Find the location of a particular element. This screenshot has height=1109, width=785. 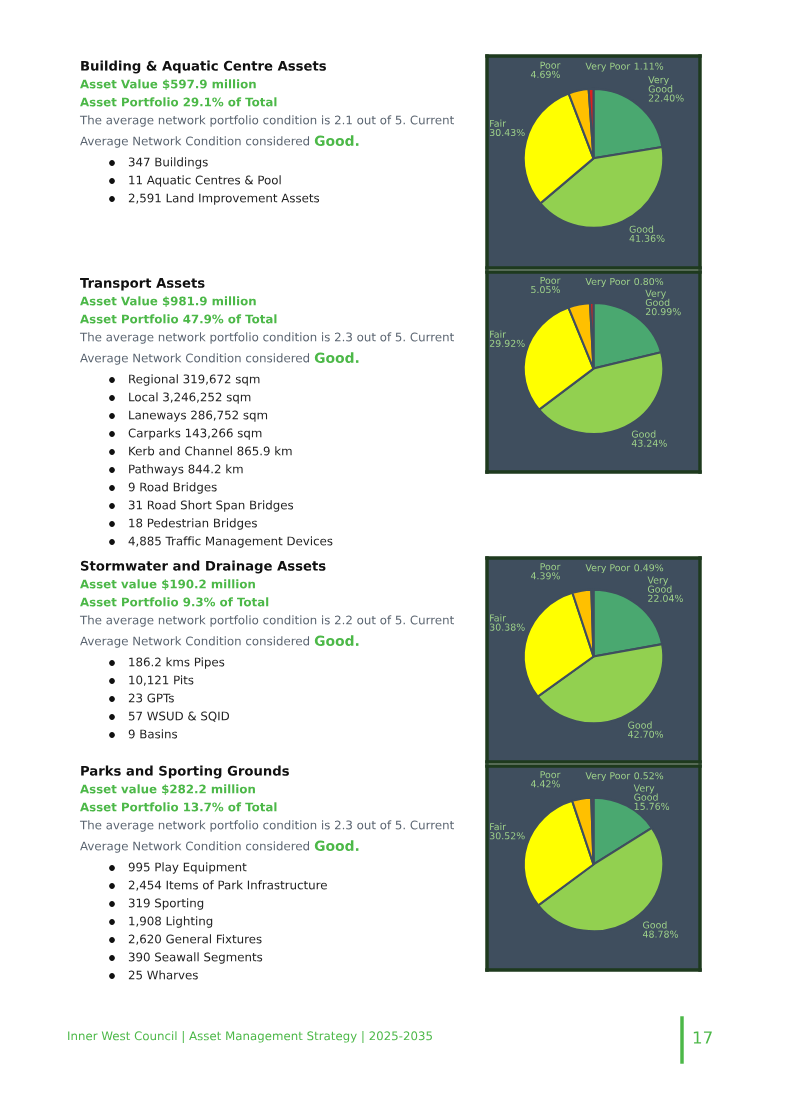

text: 11 Aquatic Centres & Pool is located at coordinates (205, 181).